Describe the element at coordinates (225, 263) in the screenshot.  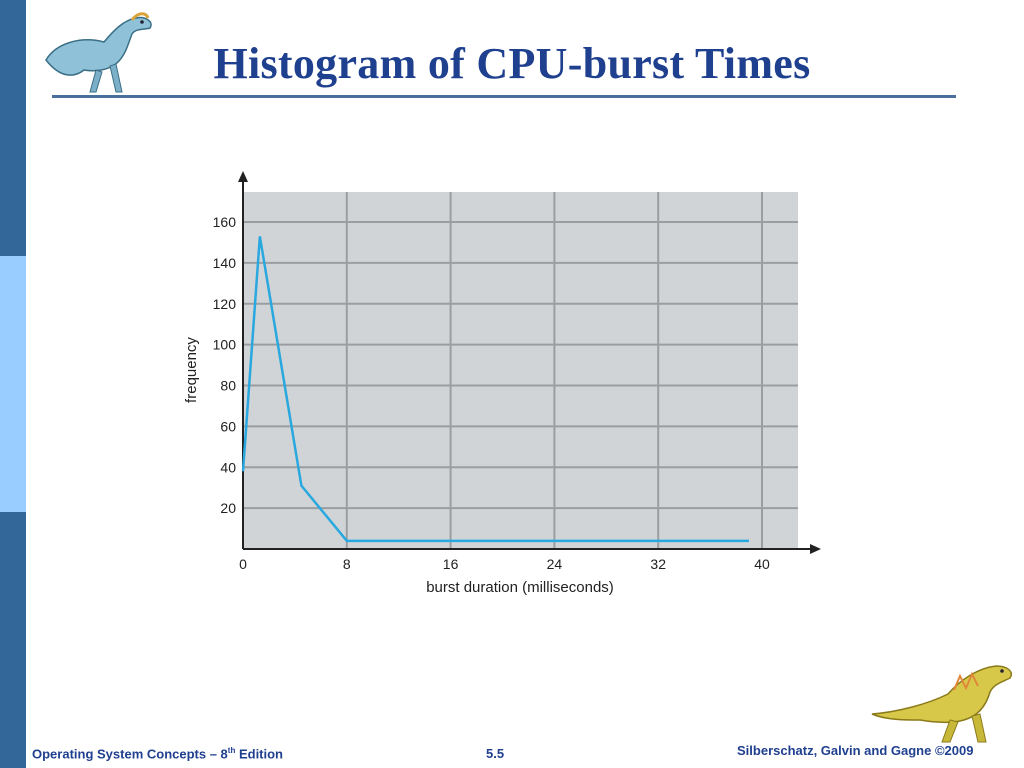
I see `y-tick-label: 140` at that location.